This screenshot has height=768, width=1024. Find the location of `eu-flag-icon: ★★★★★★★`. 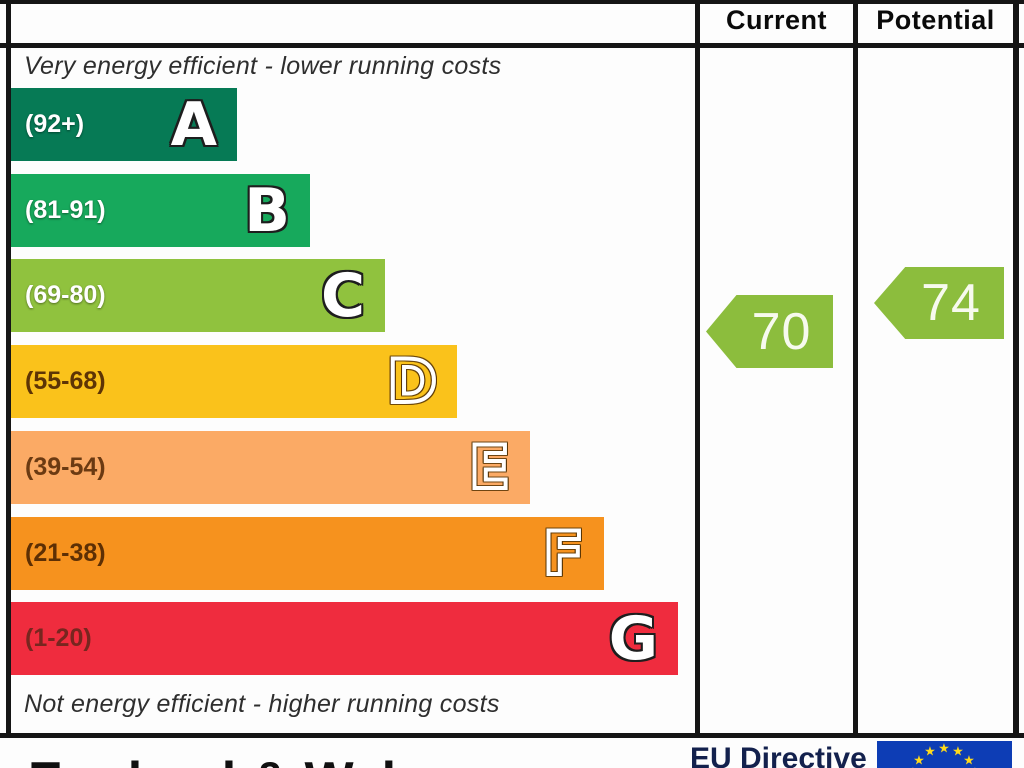

eu-flag-icon: ★★★★★★★ is located at coordinates (944, 754).